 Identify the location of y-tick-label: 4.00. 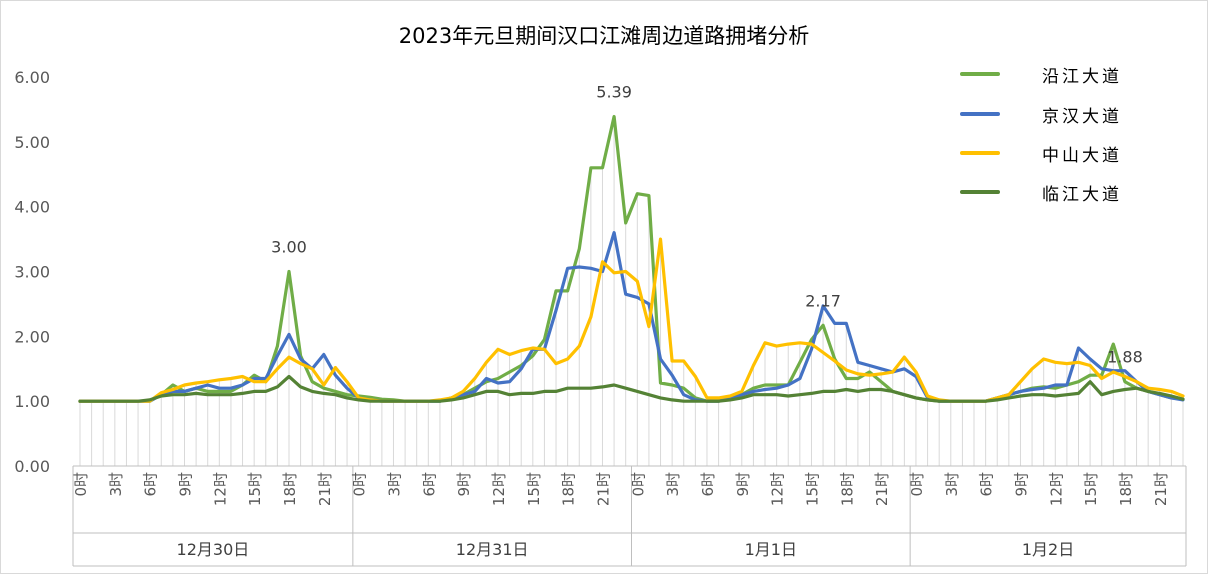
(32, 207).